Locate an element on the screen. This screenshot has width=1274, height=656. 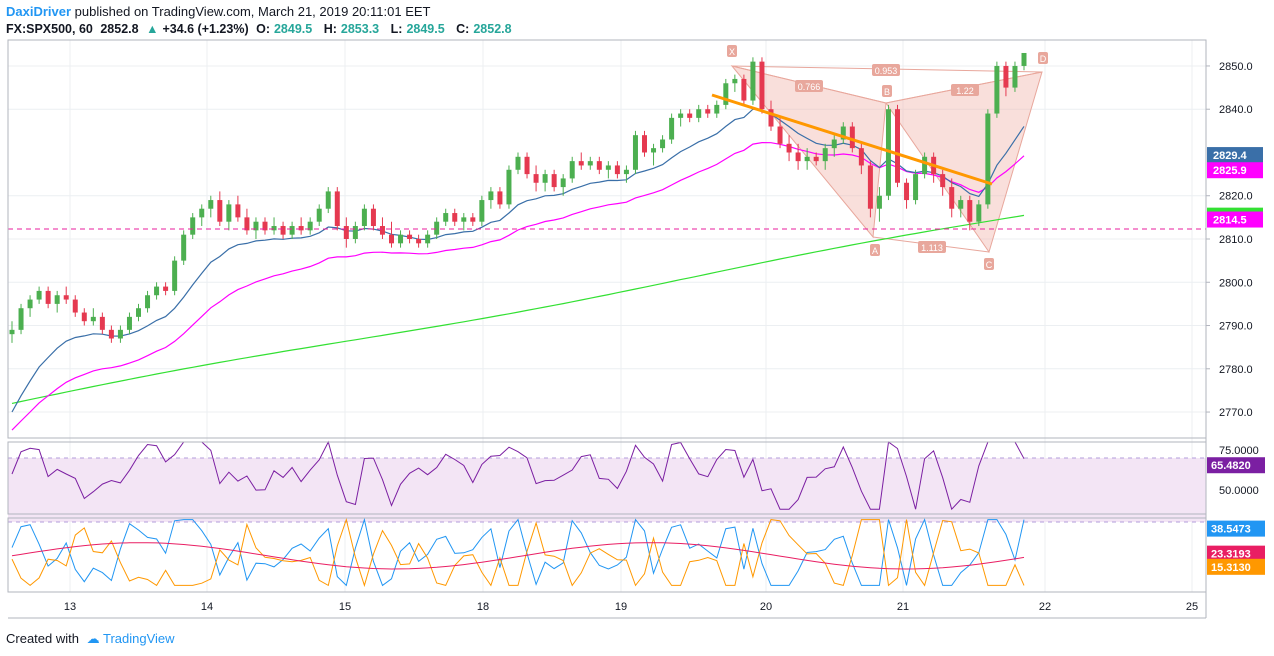
price-tag-0: 2829.4 is located at coordinates (1230, 156).